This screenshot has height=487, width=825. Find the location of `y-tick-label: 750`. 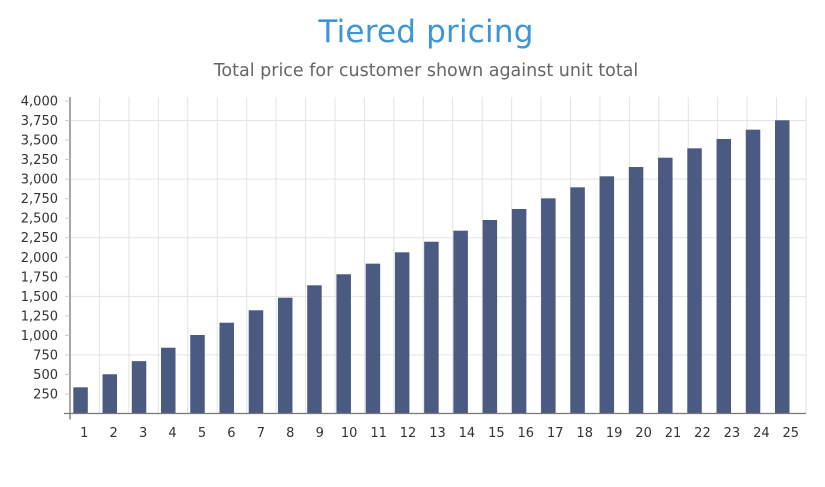

y-tick-label: 750 is located at coordinates (45, 355).